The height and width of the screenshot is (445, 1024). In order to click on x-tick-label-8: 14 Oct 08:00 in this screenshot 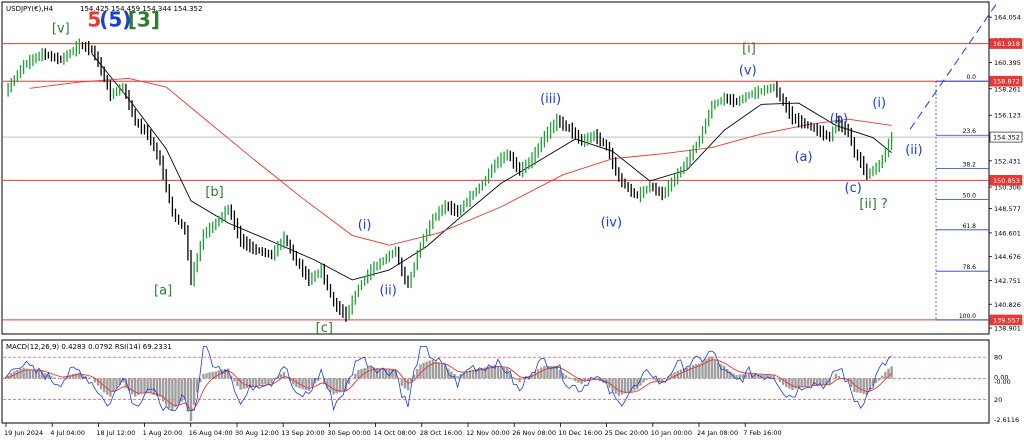, I will do `click(395, 433)`.